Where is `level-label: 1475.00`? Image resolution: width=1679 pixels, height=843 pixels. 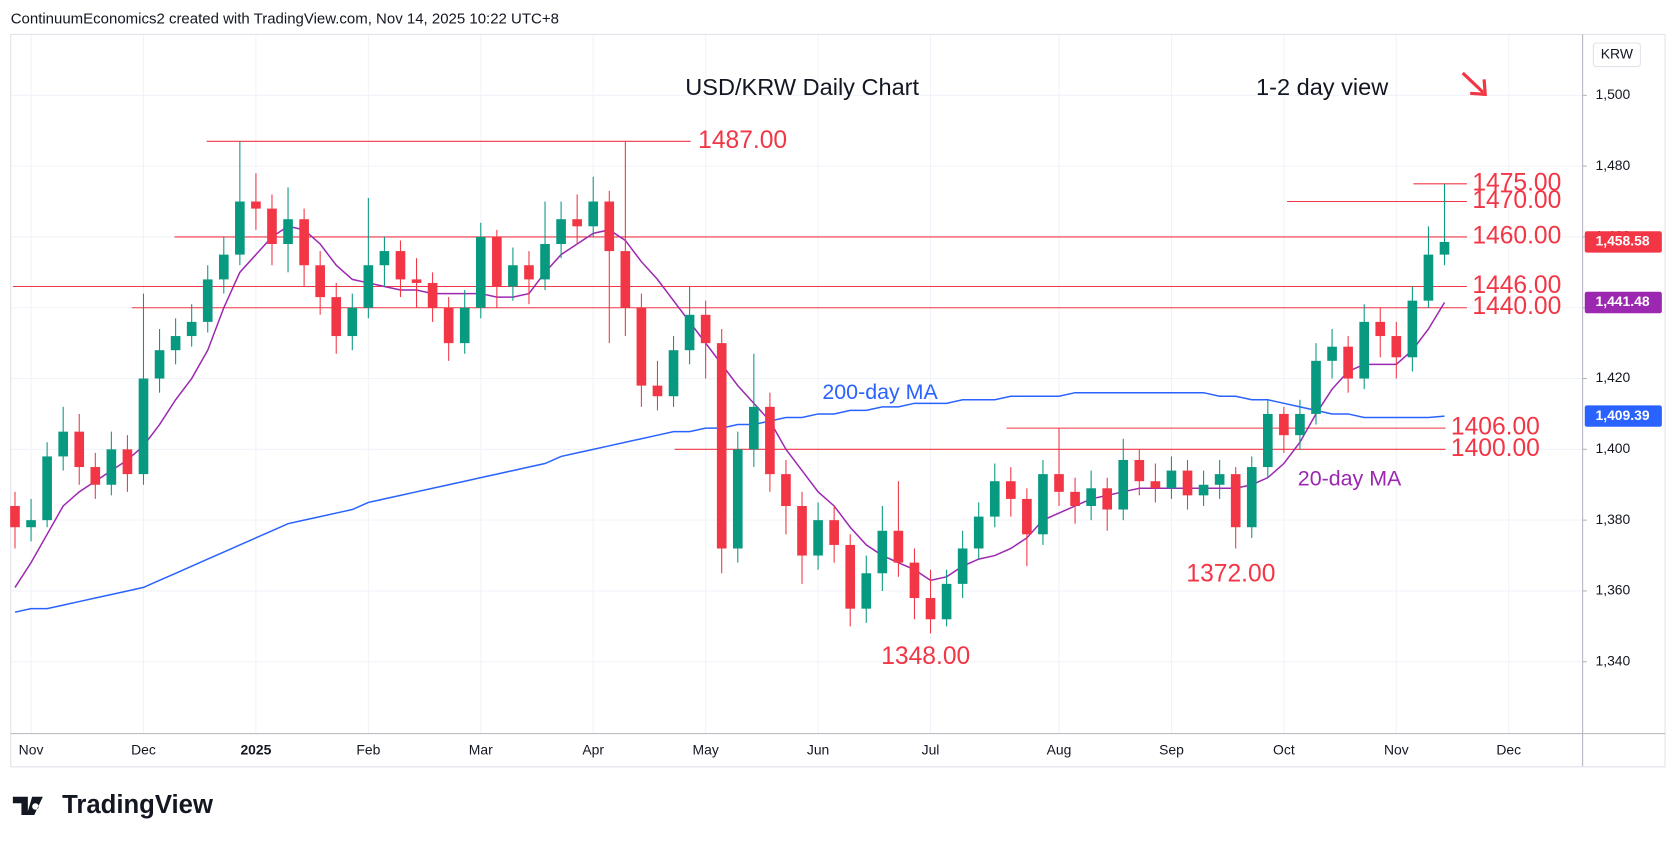
level-label: 1475.00 is located at coordinates (1516, 182).